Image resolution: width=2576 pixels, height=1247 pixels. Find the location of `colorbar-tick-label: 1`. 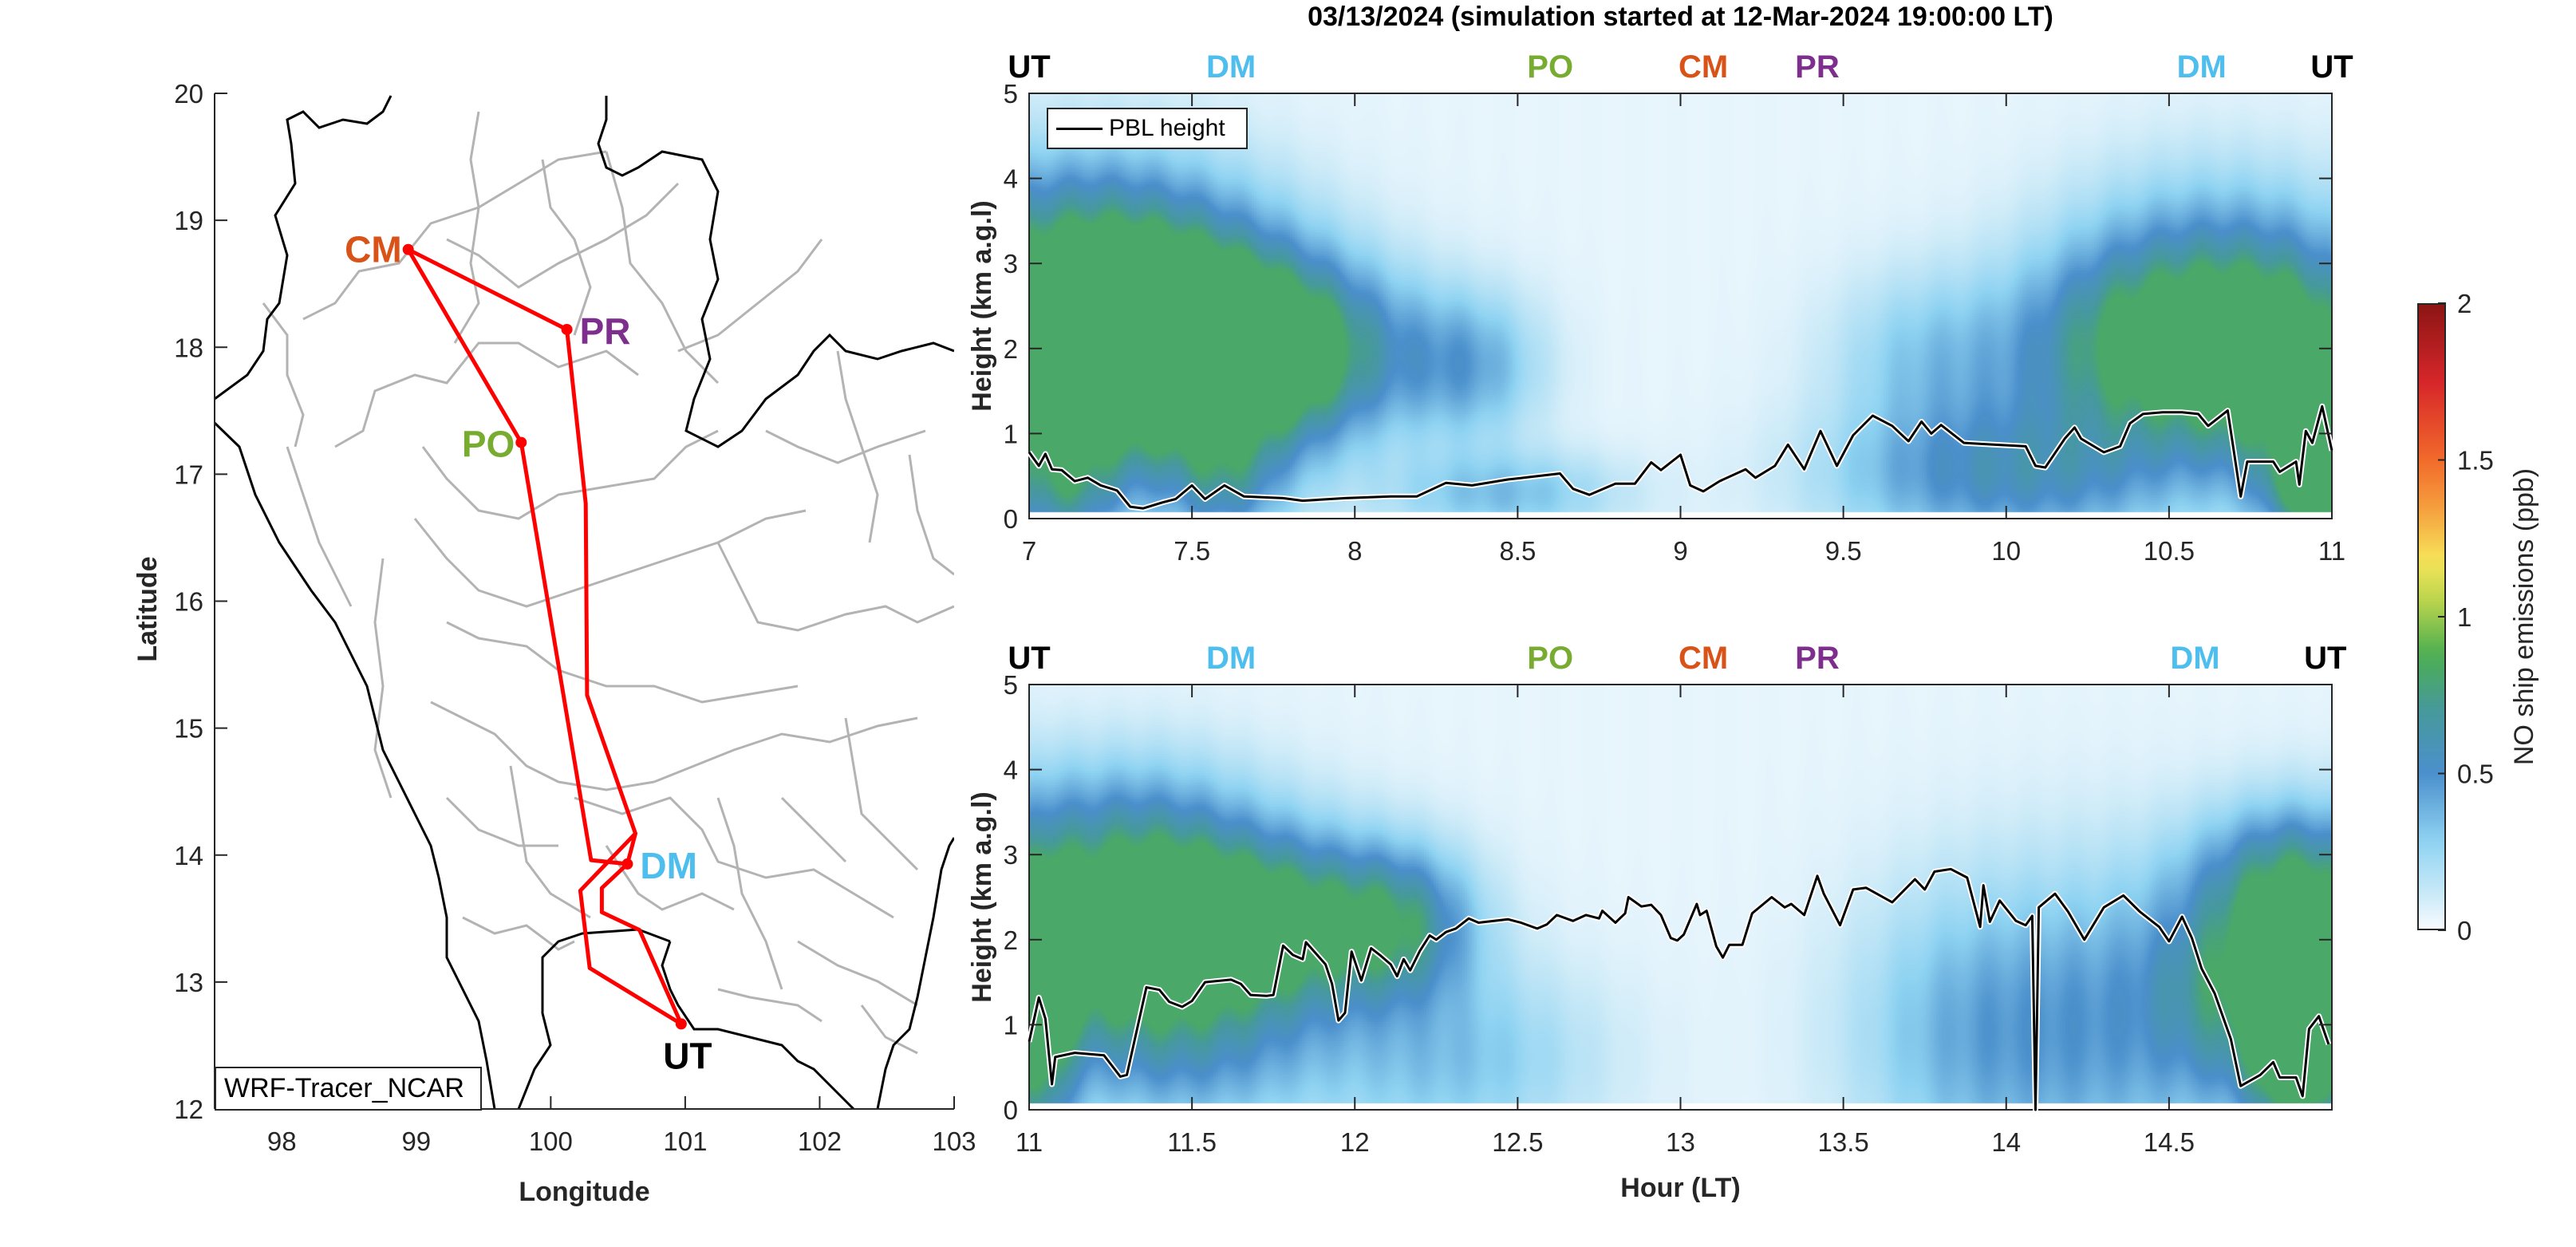

colorbar-tick-label: 1 is located at coordinates (2464, 617).